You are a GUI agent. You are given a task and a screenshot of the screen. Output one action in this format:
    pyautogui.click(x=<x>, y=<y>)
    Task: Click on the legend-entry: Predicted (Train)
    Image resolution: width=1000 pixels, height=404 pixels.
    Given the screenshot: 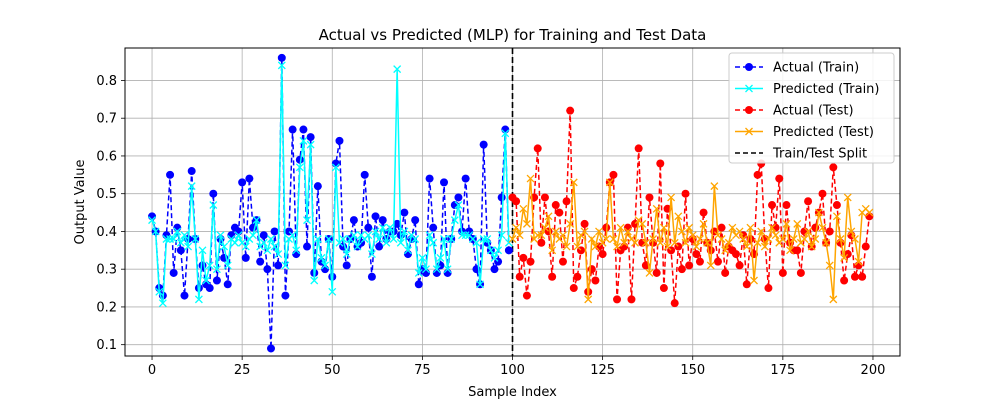 What is the action you would take?
    pyautogui.click(x=807, y=89)
    